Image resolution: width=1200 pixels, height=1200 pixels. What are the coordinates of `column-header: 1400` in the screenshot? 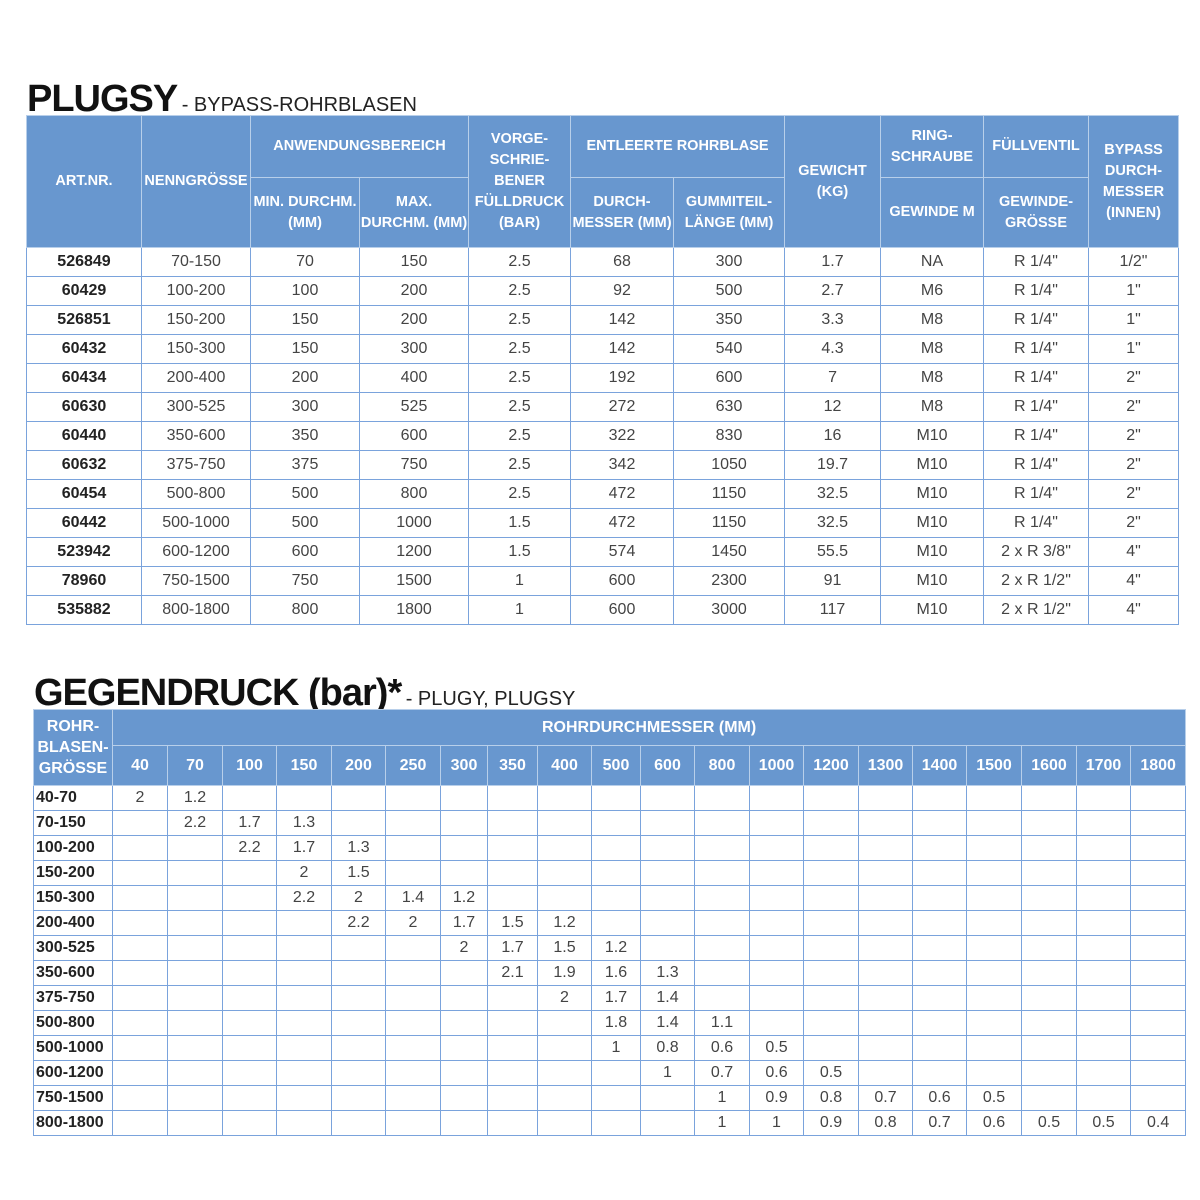 It's located at (939, 765).